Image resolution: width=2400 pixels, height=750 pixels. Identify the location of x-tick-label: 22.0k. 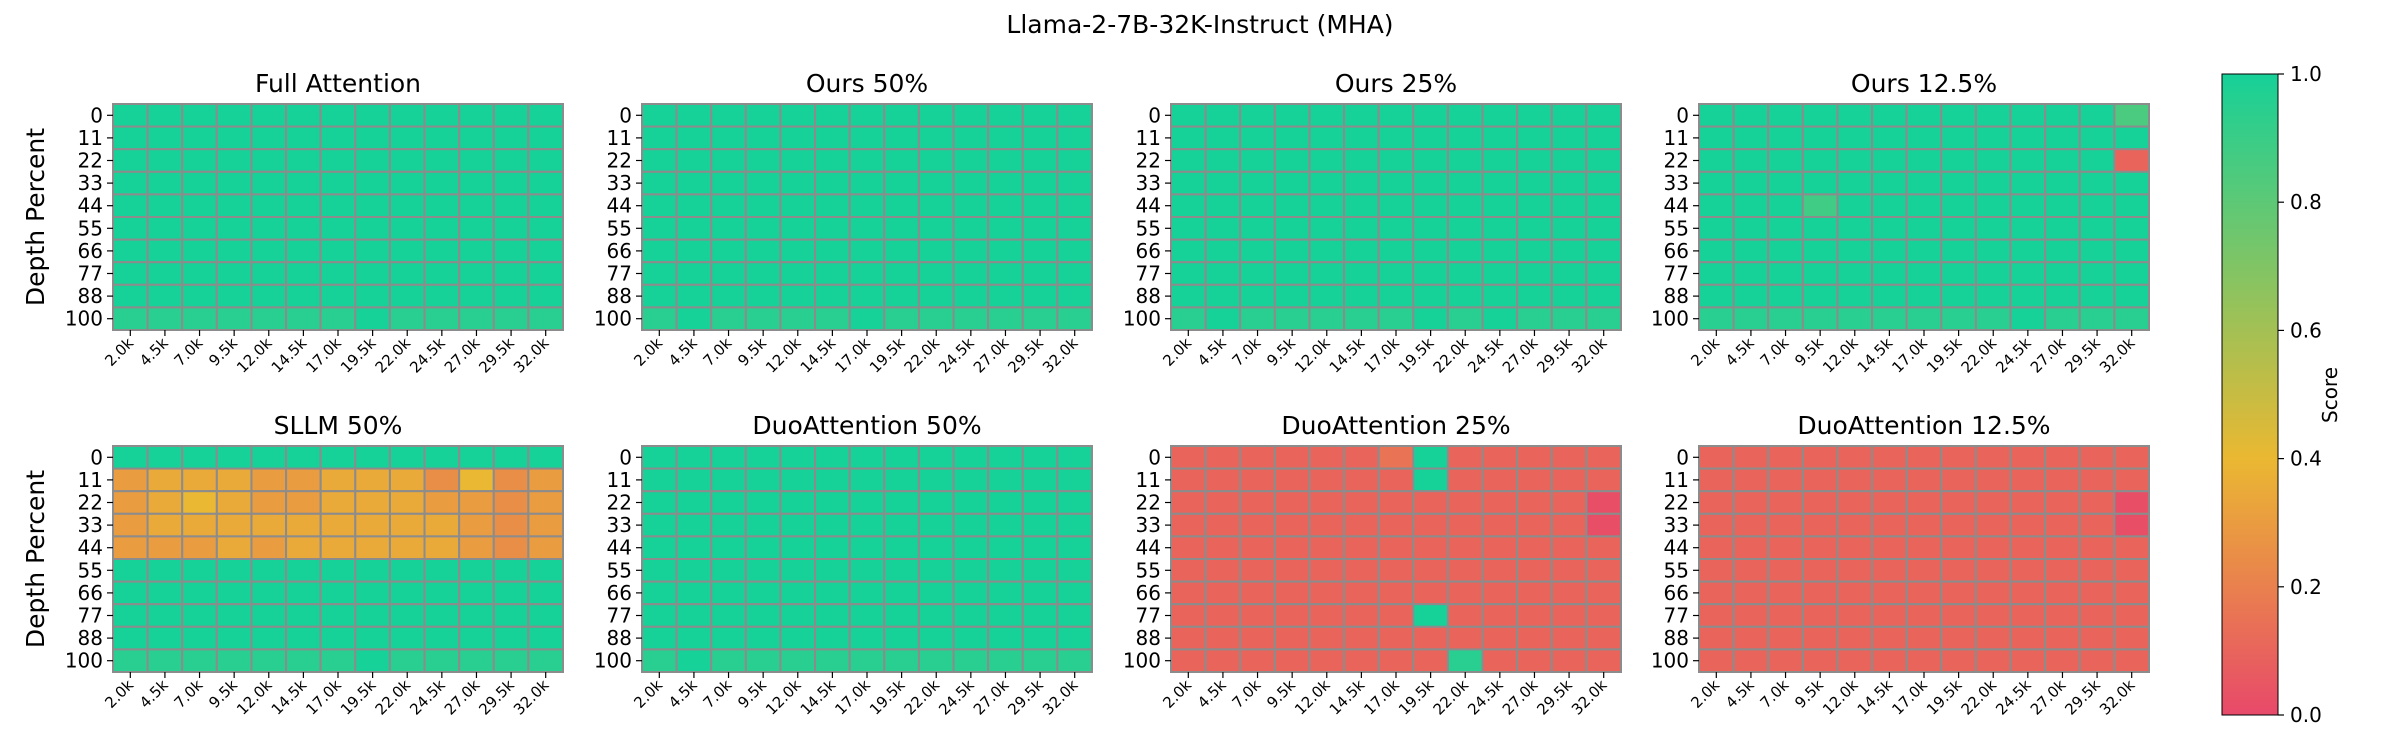
(1979, 355).